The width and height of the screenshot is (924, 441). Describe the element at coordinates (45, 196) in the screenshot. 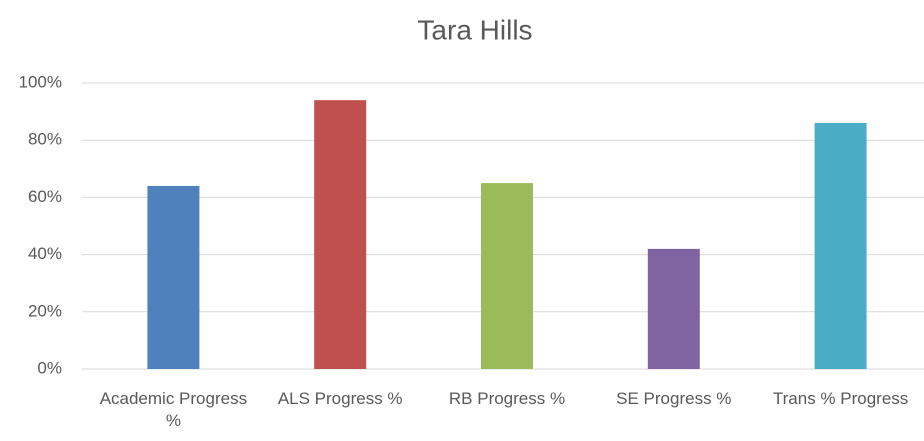

I see `y-tick-label: 60%` at that location.